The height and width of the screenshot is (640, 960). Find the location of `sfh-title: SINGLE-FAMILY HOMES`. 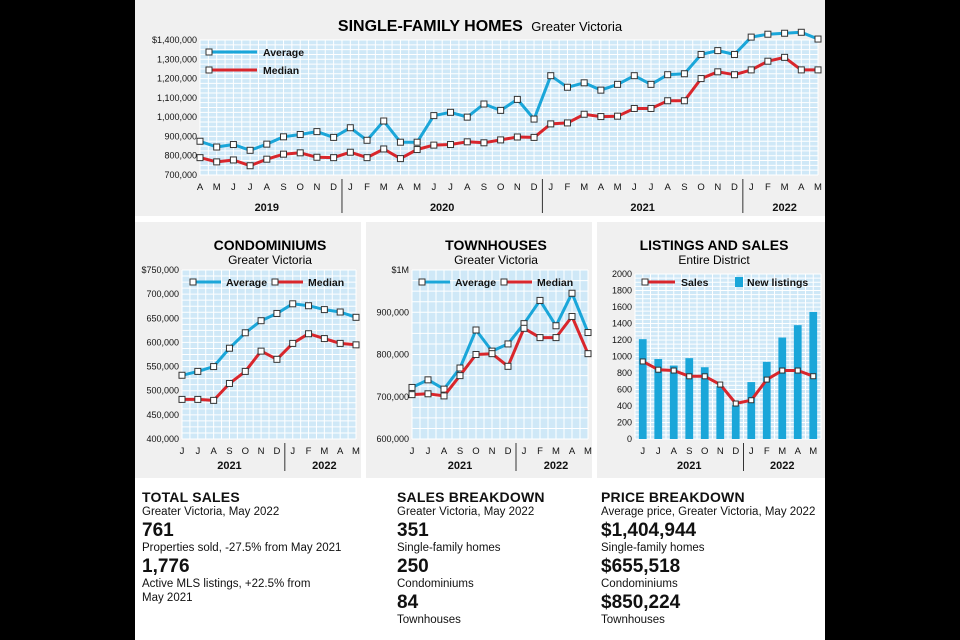

sfh-title: SINGLE-FAMILY HOMES is located at coordinates (430, 26).